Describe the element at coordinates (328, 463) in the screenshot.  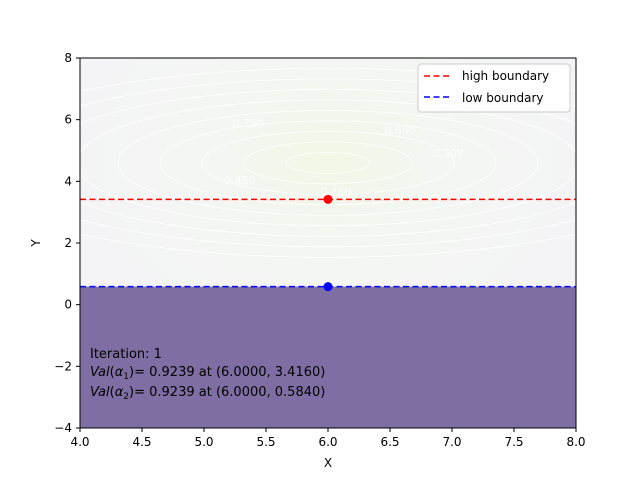
I see `x-axis-label: X` at that location.